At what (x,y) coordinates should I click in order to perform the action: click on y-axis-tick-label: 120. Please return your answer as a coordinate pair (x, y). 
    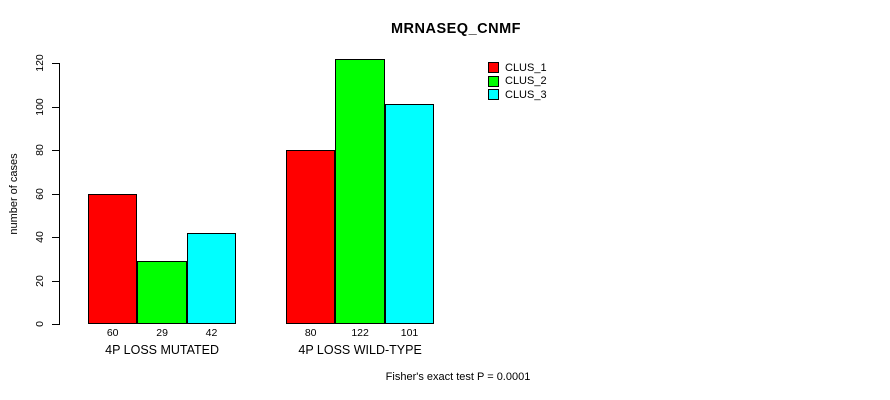
    Looking at the image, I should click on (40, 63).